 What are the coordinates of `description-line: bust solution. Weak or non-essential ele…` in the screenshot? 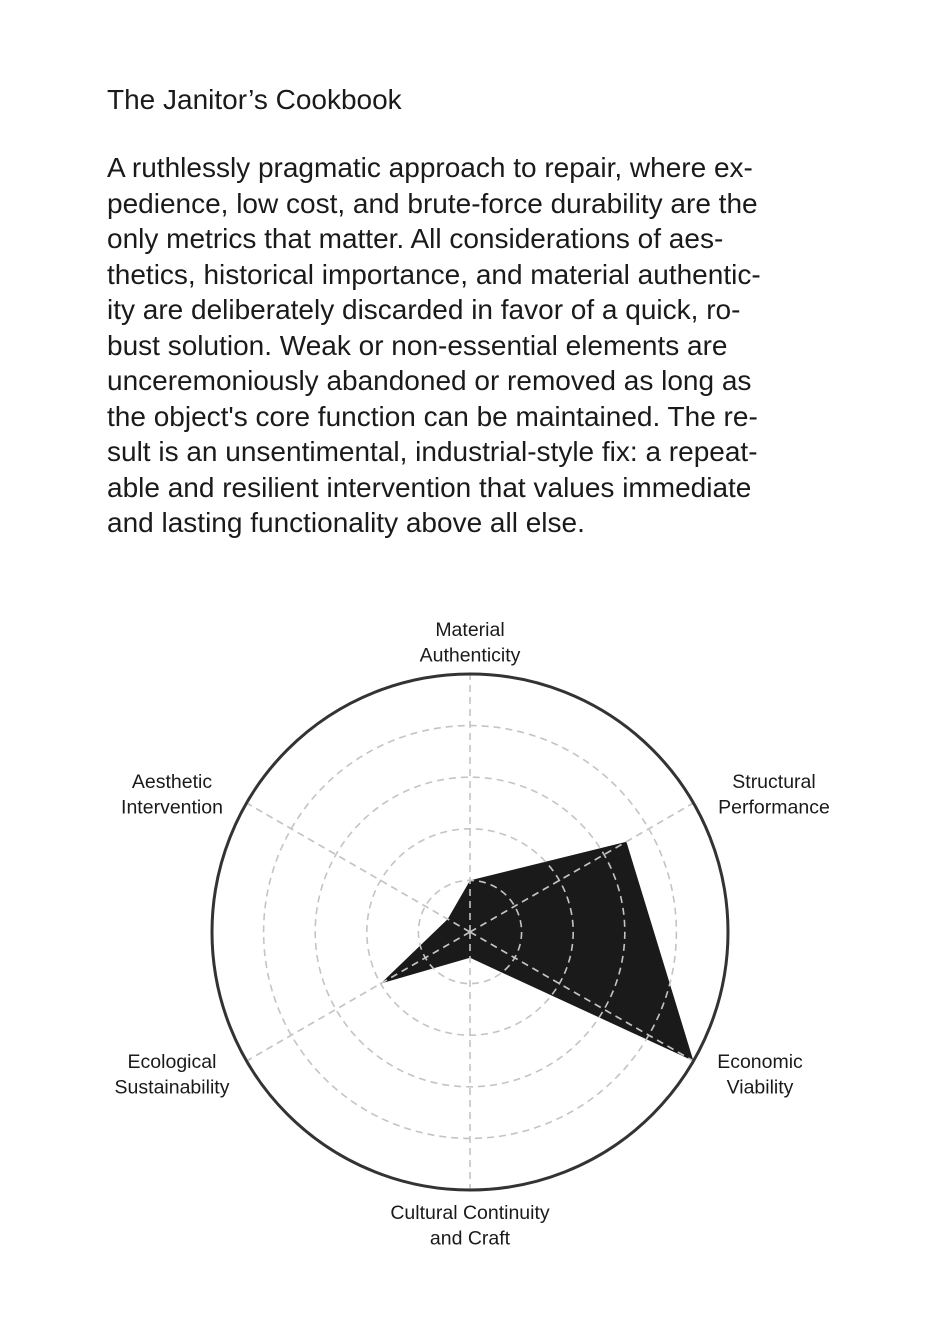 It's located at (417, 345).